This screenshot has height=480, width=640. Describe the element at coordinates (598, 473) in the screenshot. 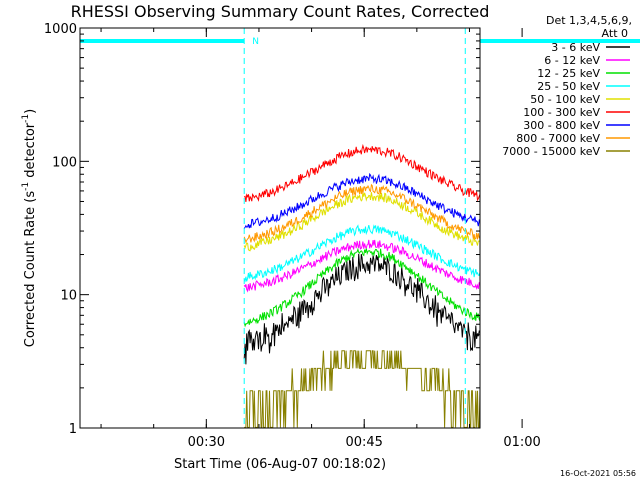

I see `generated-timestamp: 16-Oct-2021 05:56` at that location.